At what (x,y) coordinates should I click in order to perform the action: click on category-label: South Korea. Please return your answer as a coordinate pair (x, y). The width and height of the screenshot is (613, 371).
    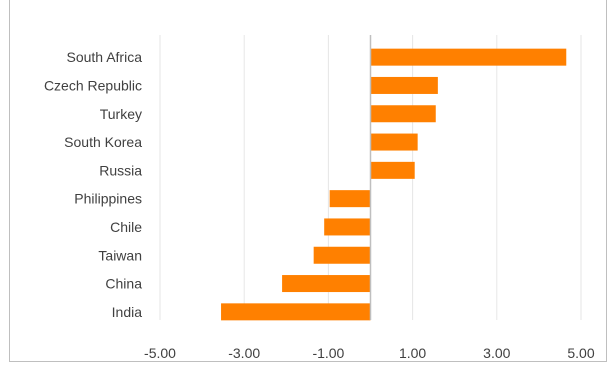
    Looking at the image, I should click on (103, 142).